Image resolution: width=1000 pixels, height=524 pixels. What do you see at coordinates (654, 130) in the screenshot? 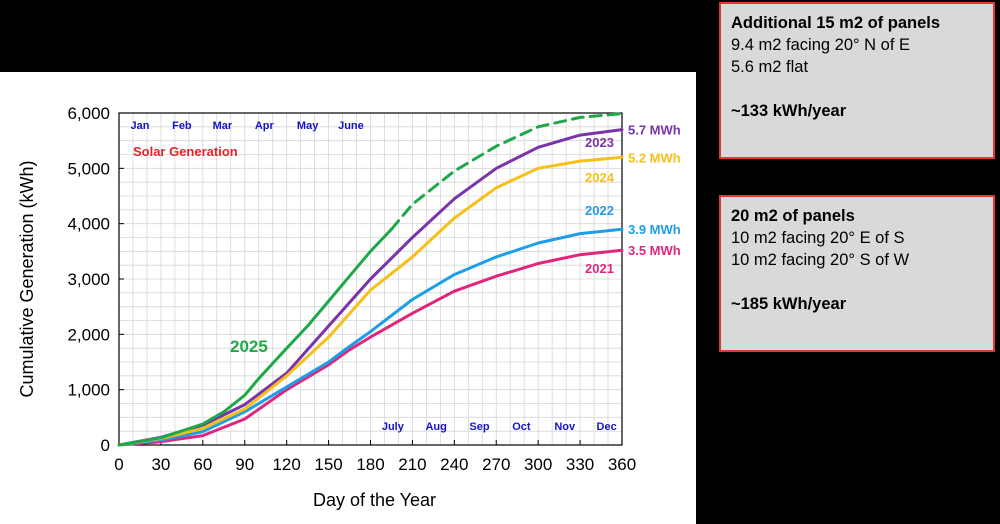
I see `end-label-2023: 5.7 MWh` at bounding box center [654, 130].